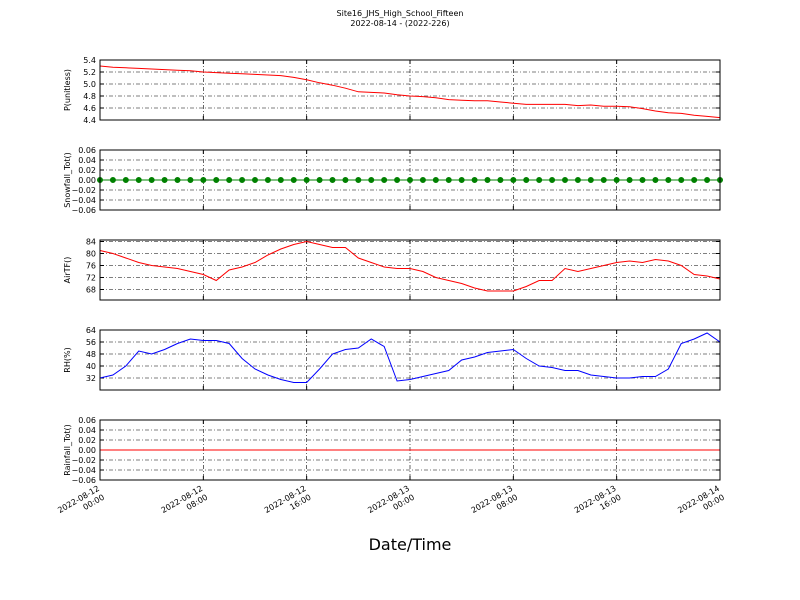 The image size is (800, 600). I want to click on y-tick-label: 76, so click(91, 266).